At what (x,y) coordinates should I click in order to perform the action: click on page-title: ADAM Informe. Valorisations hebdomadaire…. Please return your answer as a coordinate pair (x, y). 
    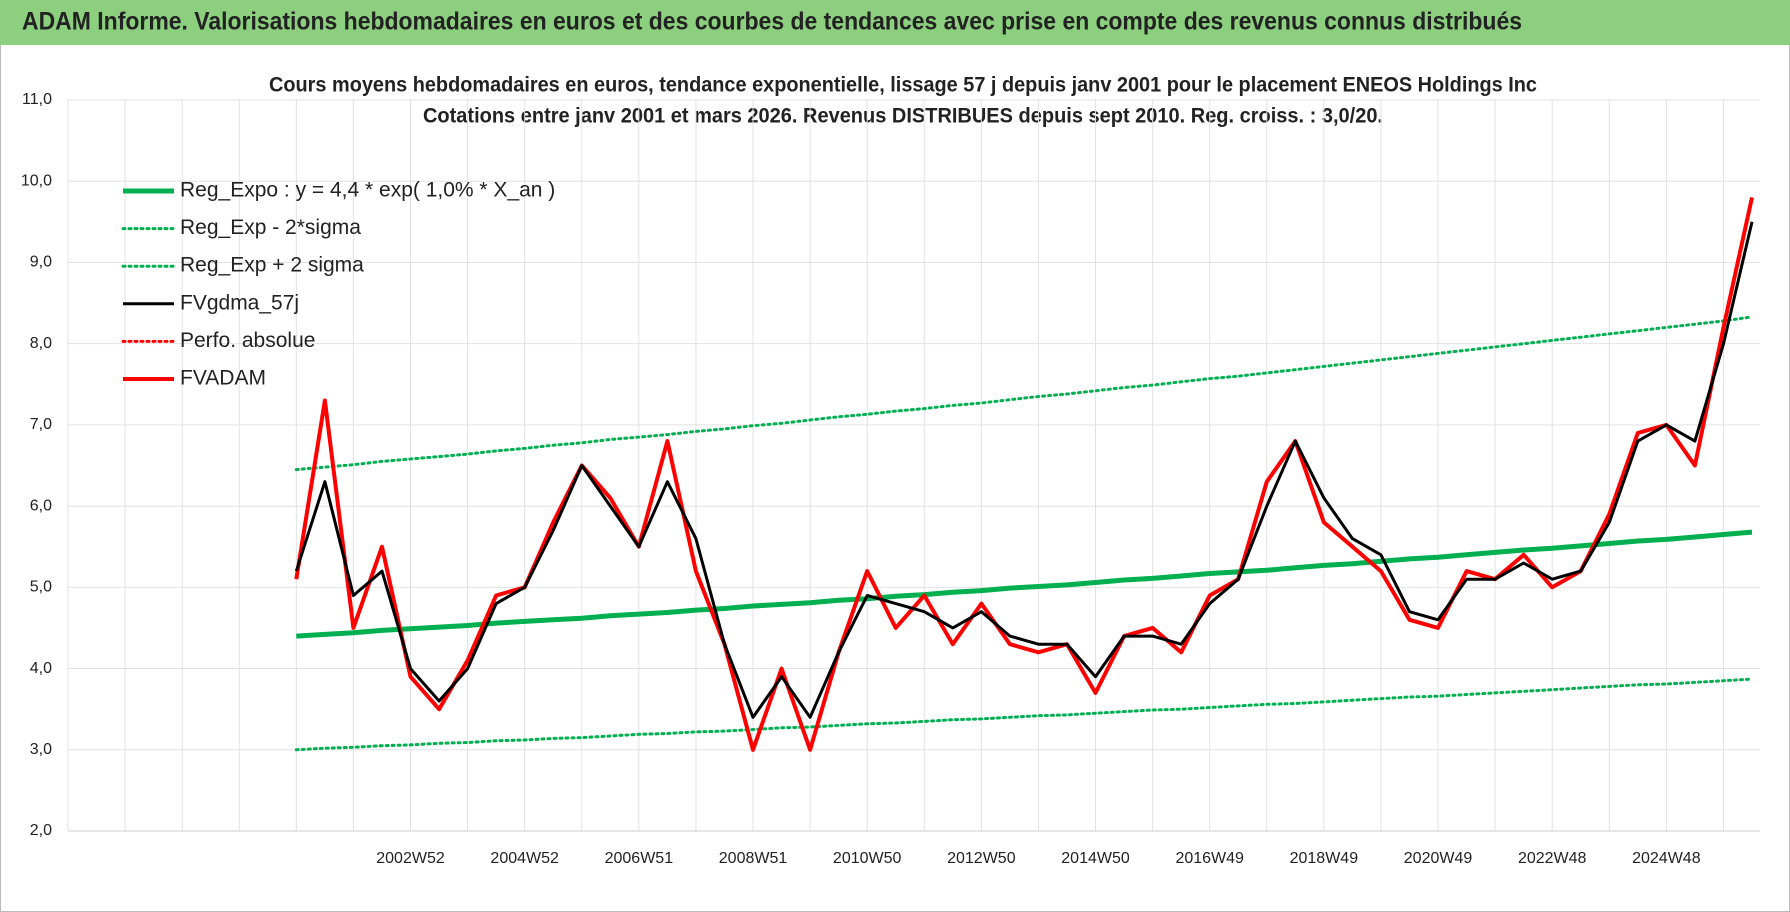
    Looking at the image, I should click on (772, 22).